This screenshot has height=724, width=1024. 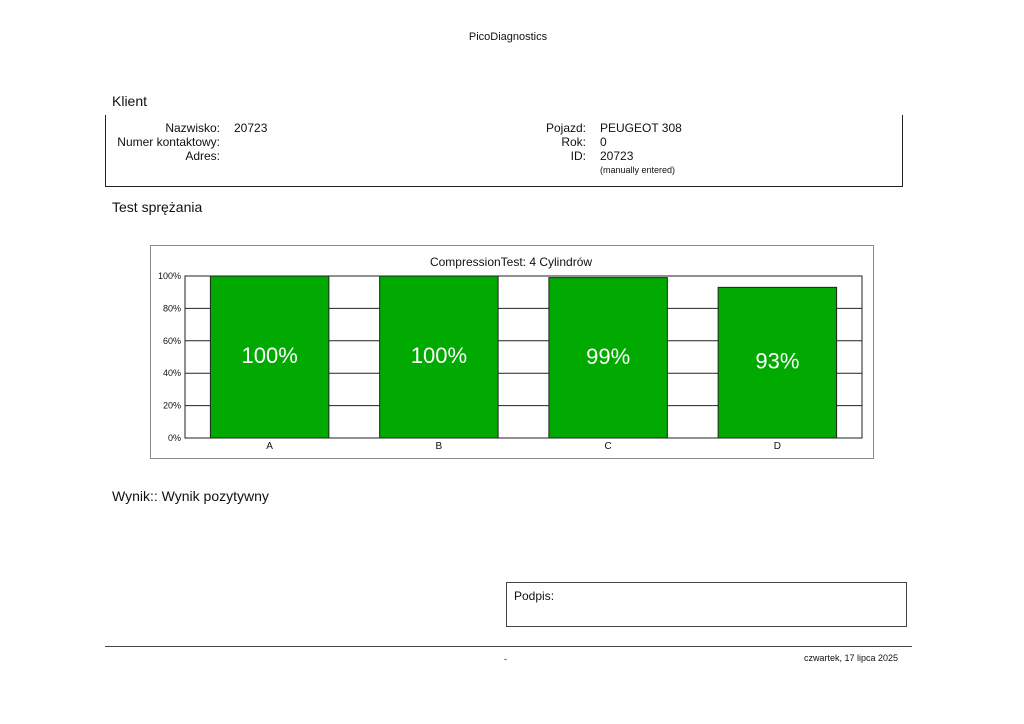 What do you see at coordinates (706, 604) in the screenshot?
I see `signature-box` at bounding box center [706, 604].